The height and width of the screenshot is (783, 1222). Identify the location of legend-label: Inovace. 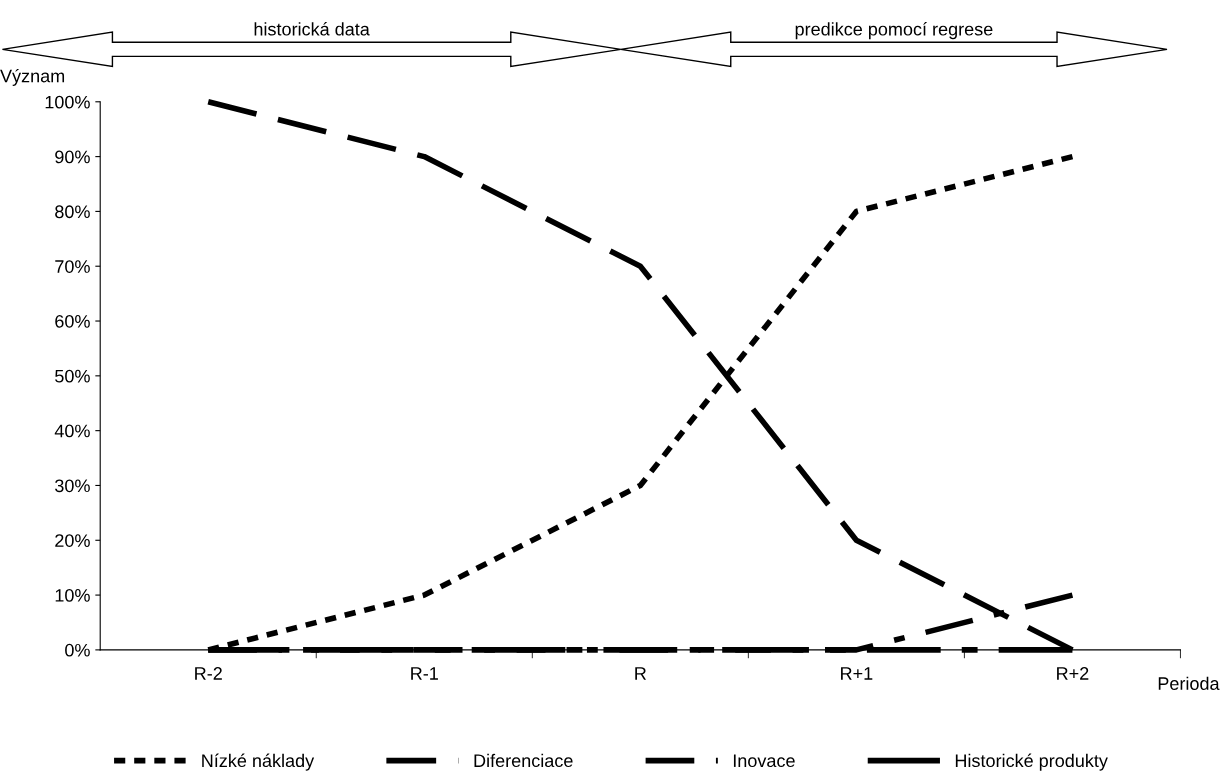
(764, 761).